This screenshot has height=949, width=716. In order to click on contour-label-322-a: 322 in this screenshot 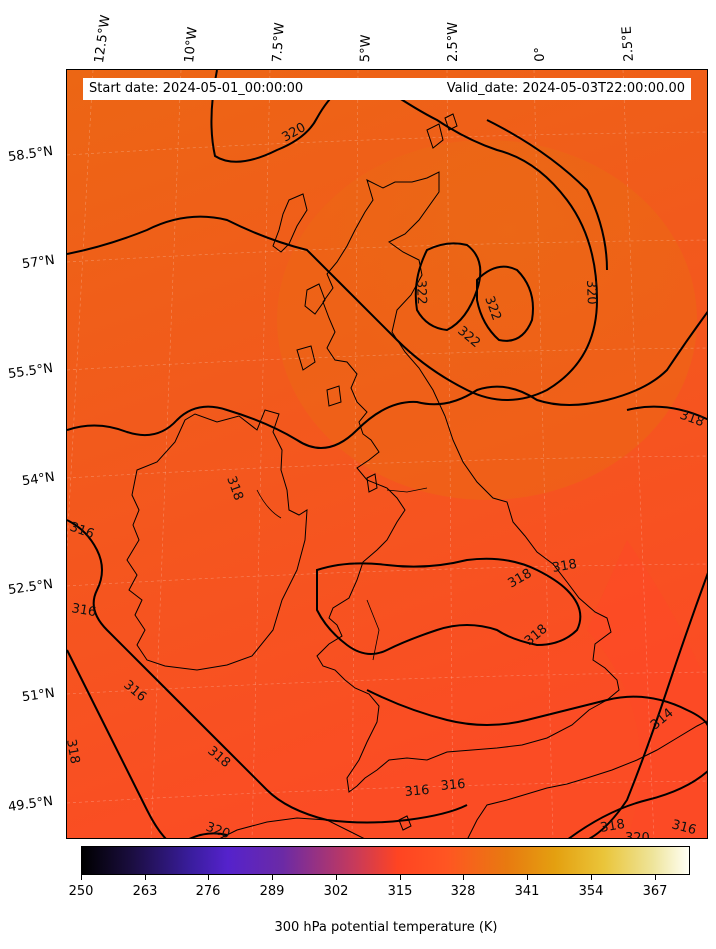, I will do `click(421, 292)`.